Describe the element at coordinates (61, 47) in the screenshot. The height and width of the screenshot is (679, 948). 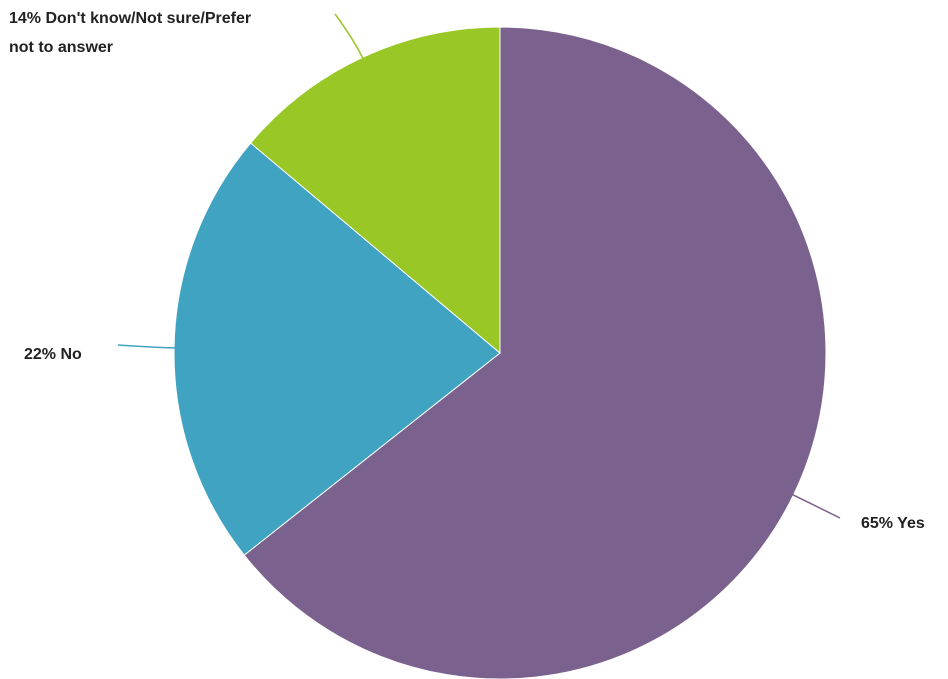
I see `label-dont-know-line-2: not to answer` at that location.